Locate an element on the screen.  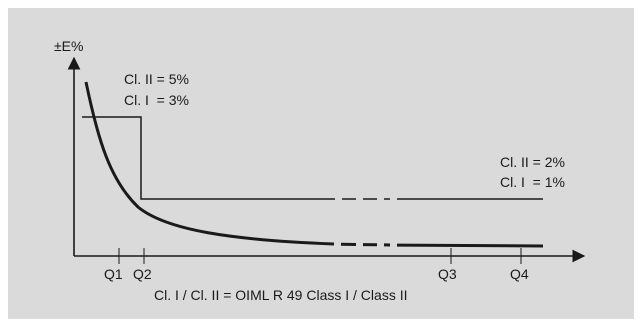
limit-low-flow-line1: Cl. II = 5% is located at coordinates (156, 79).